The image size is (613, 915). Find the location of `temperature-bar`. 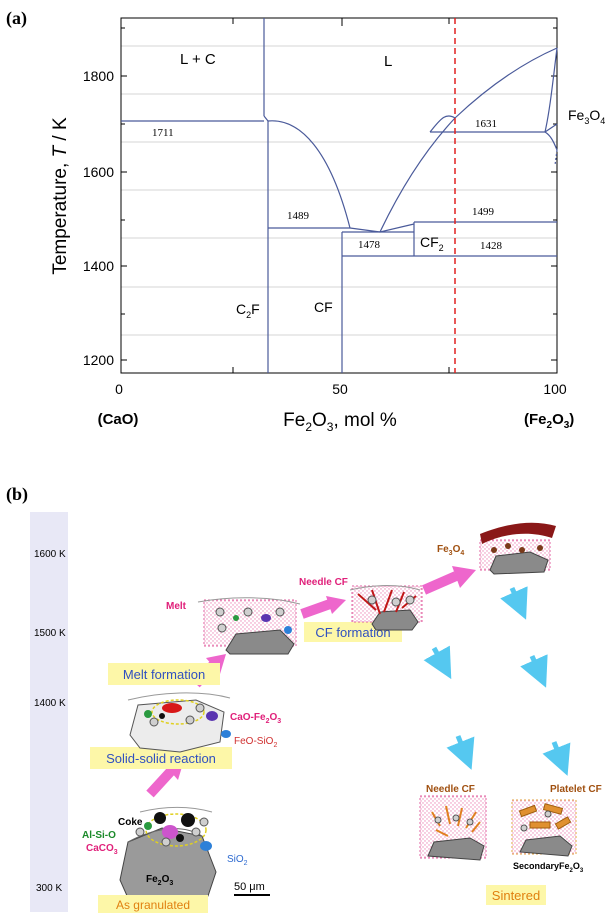

temperature-bar is located at coordinates (49, 712).